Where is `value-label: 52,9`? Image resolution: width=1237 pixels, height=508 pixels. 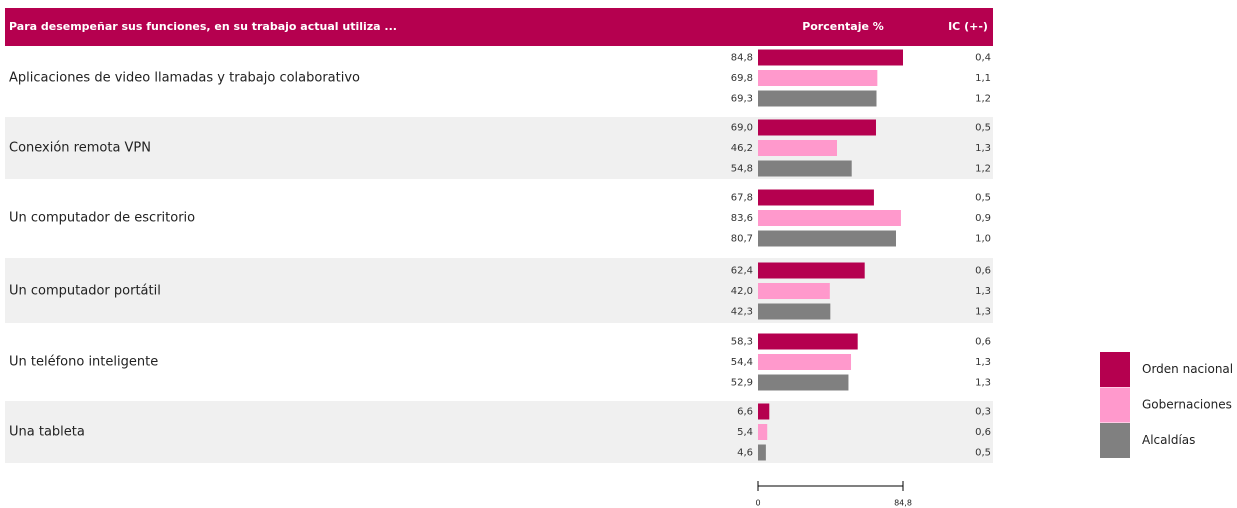
value-label: 52,9 is located at coordinates (742, 383).